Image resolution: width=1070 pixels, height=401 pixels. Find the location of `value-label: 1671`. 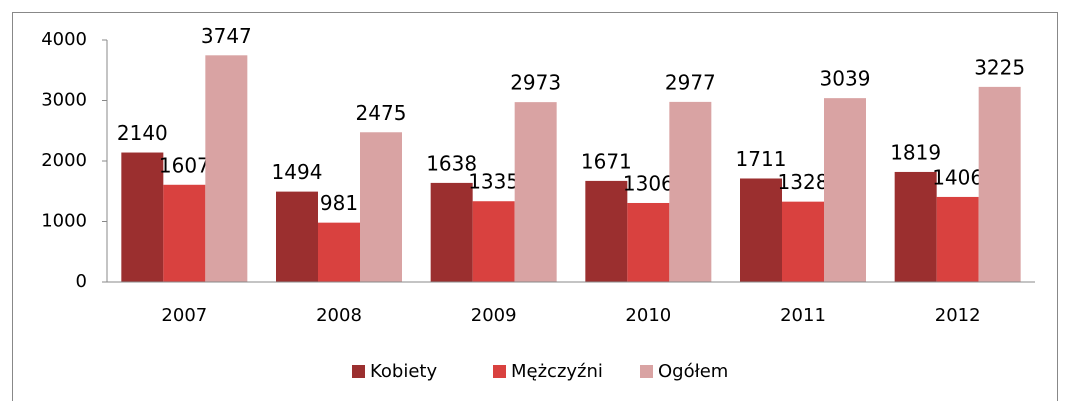

value-label: 1671 is located at coordinates (606, 161).